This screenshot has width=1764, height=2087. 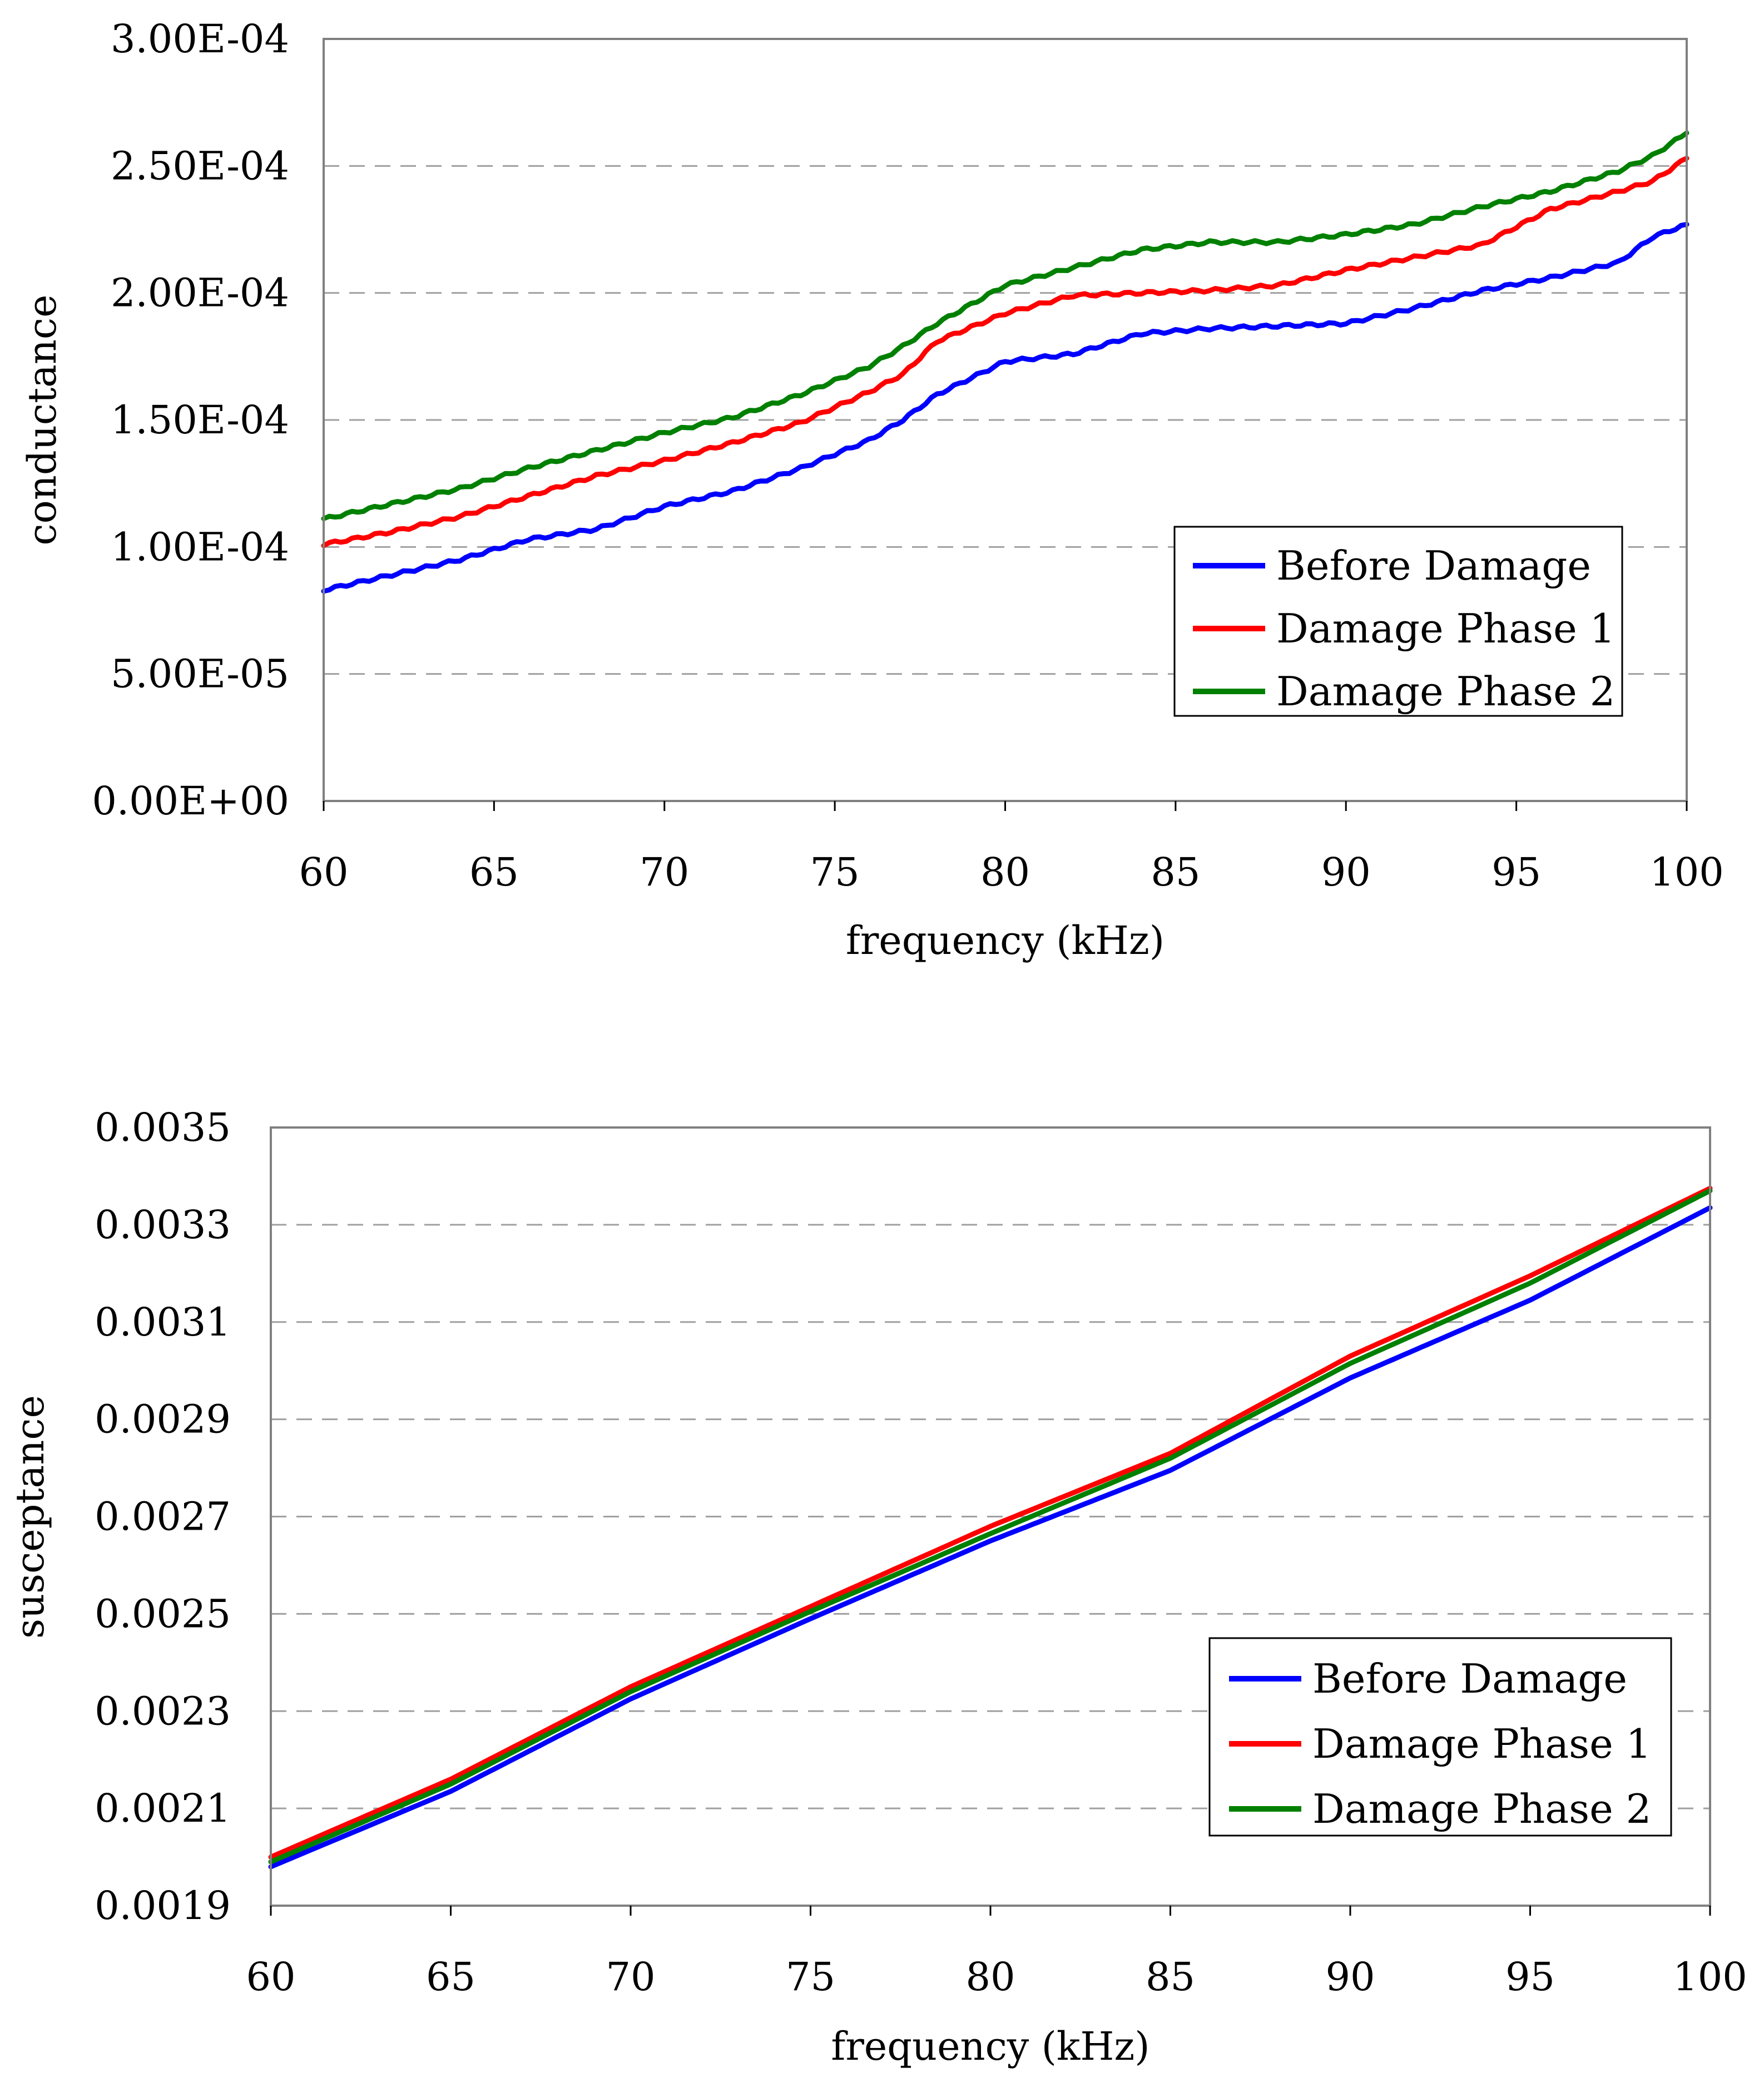 What do you see at coordinates (1445, 691) in the screenshot?
I see `conductance-legend-label-phase2: Damage Phase 2` at bounding box center [1445, 691].